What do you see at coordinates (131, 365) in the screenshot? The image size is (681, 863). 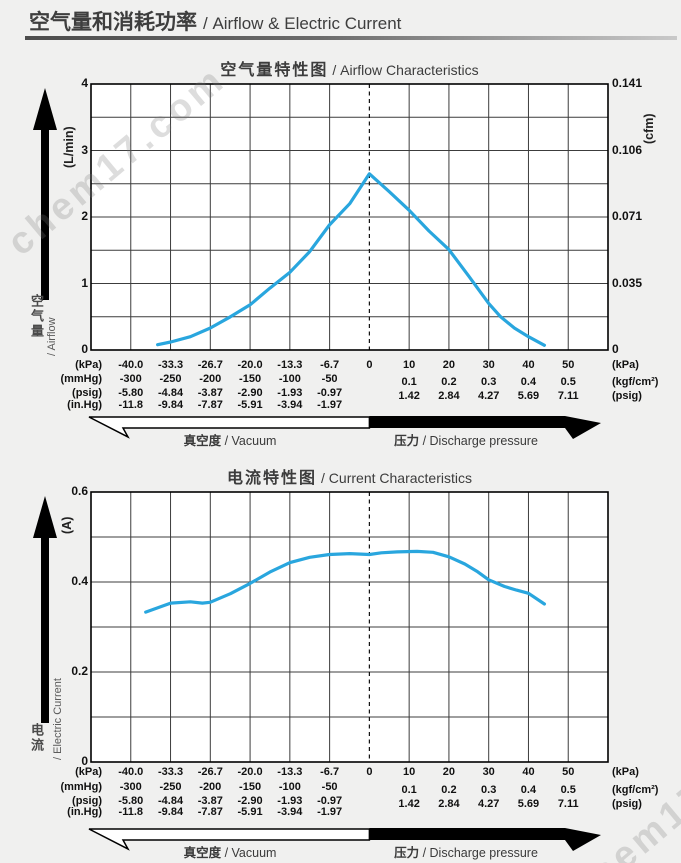 I see `x-tick-label: -40.0` at bounding box center [131, 365].